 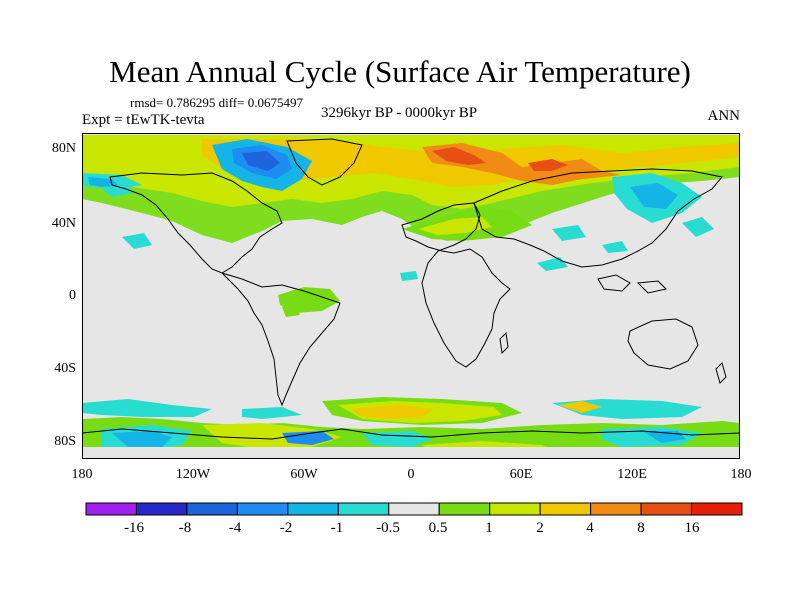 What do you see at coordinates (692, 528) in the screenshot?
I see `colorbar-label: 16` at bounding box center [692, 528].